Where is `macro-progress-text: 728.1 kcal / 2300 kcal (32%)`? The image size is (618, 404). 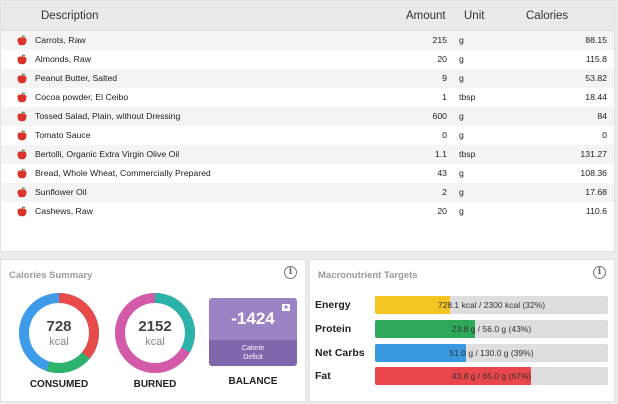 macro-progress-text: 728.1 kcal / 2300 kcal (32%) is located at coordinates (491, 305).